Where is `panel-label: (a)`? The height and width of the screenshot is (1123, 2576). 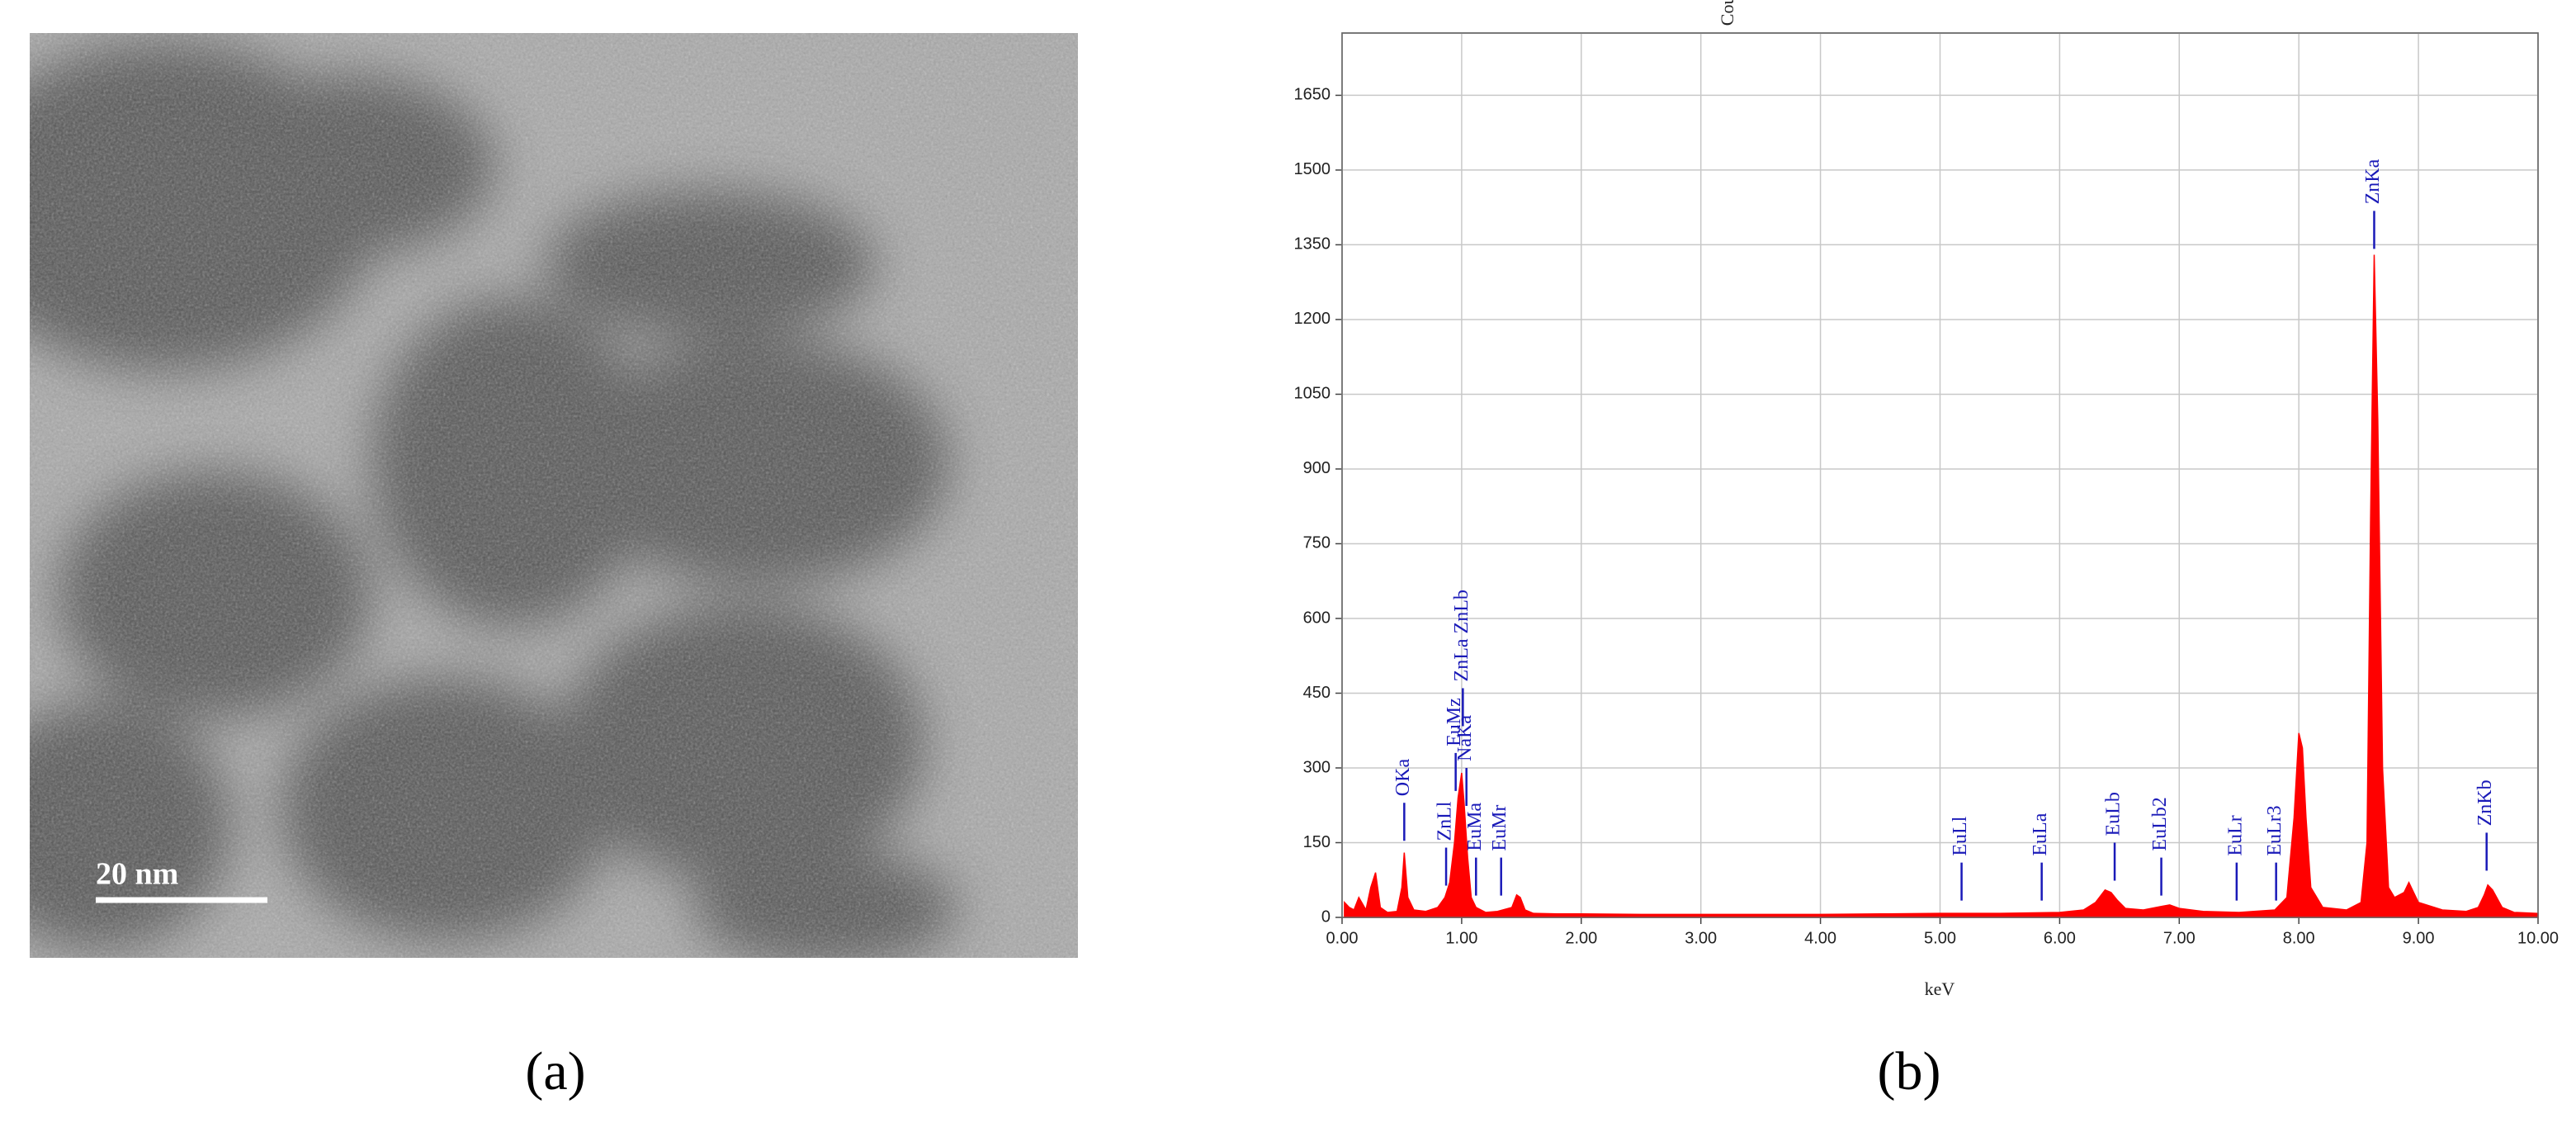 panel-label: (a) is located at coordinates (555, 1071).